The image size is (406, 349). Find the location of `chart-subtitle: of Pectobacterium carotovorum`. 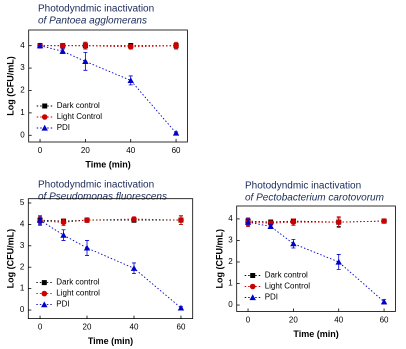

chart-subtitle: of Pectobacterium carotovorum is located at coordinates (314, 198).